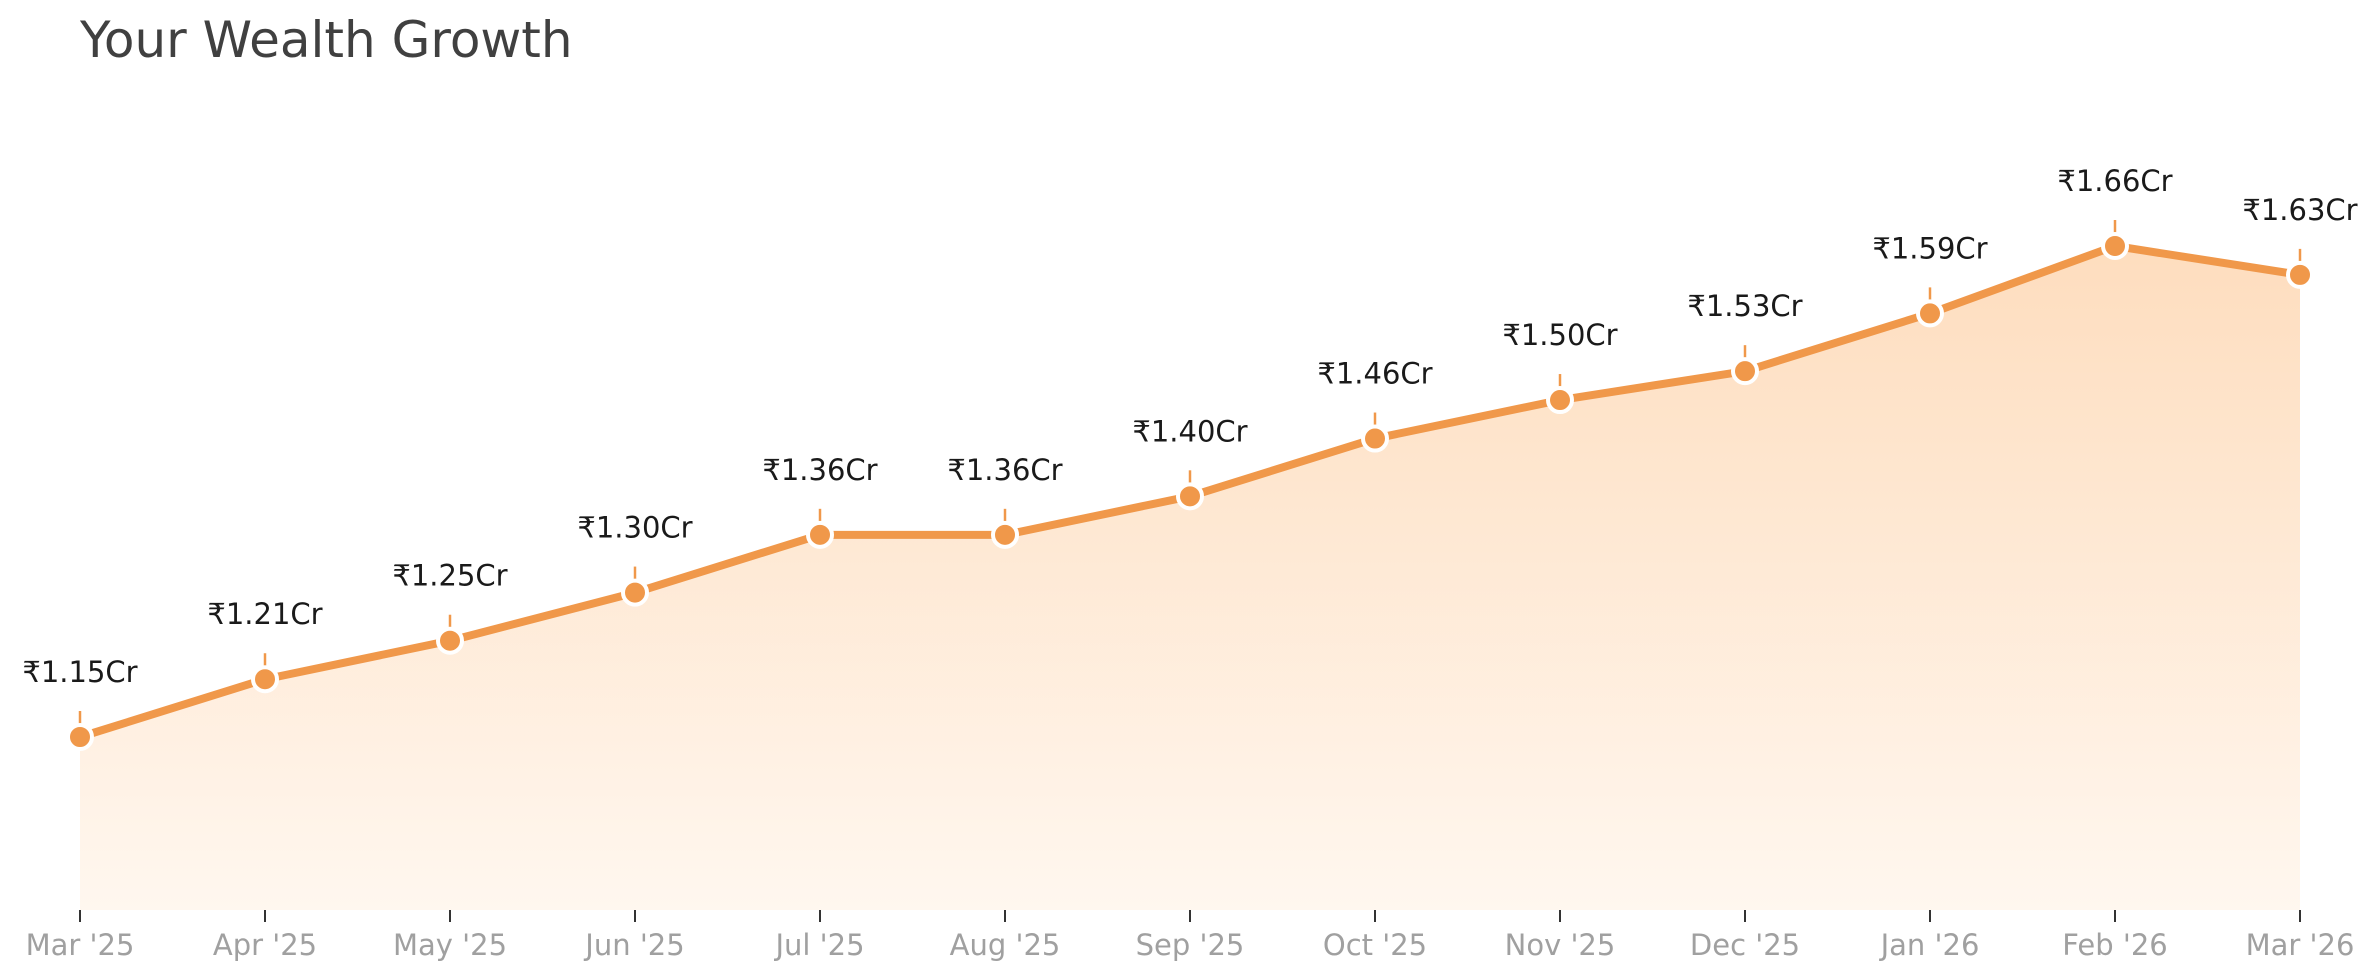 The width and height of the screenshot is (2379, 979). I want to click on data-label: ₹1.59Cr, so click(1929, 248).